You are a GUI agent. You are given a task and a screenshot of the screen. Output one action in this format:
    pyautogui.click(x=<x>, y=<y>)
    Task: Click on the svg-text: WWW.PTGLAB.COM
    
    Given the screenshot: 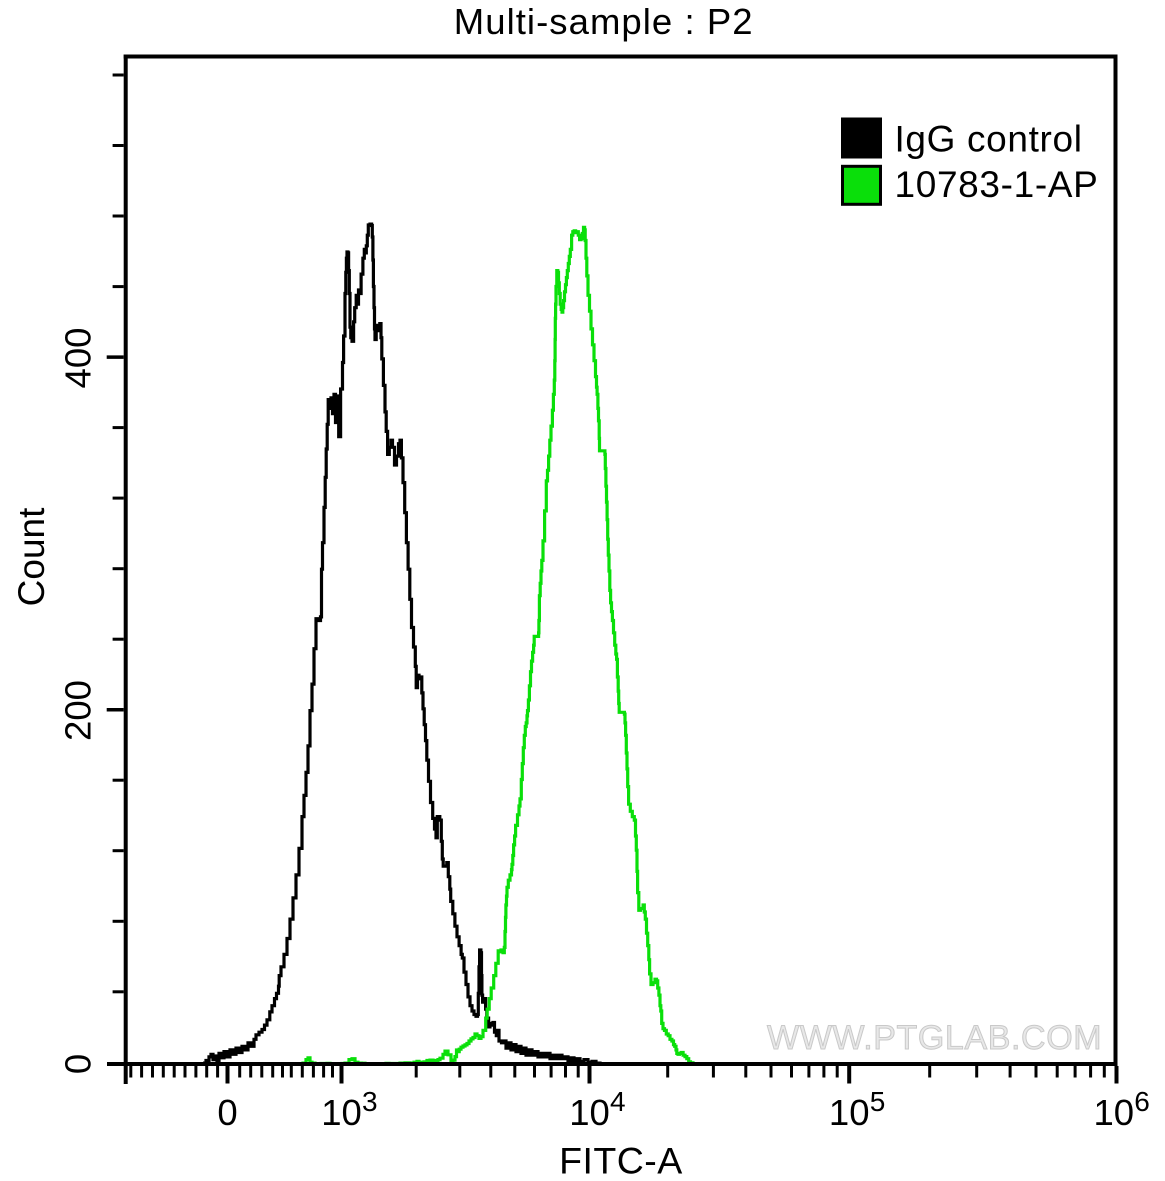 What is the action you would take?
    pyautogui.click(x=934, y=1038)
    